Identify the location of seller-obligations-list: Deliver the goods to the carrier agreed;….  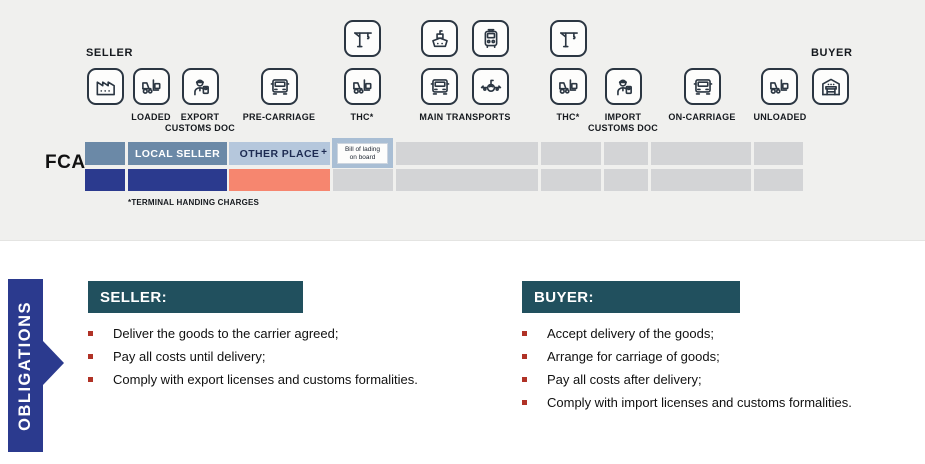
(288, 358).